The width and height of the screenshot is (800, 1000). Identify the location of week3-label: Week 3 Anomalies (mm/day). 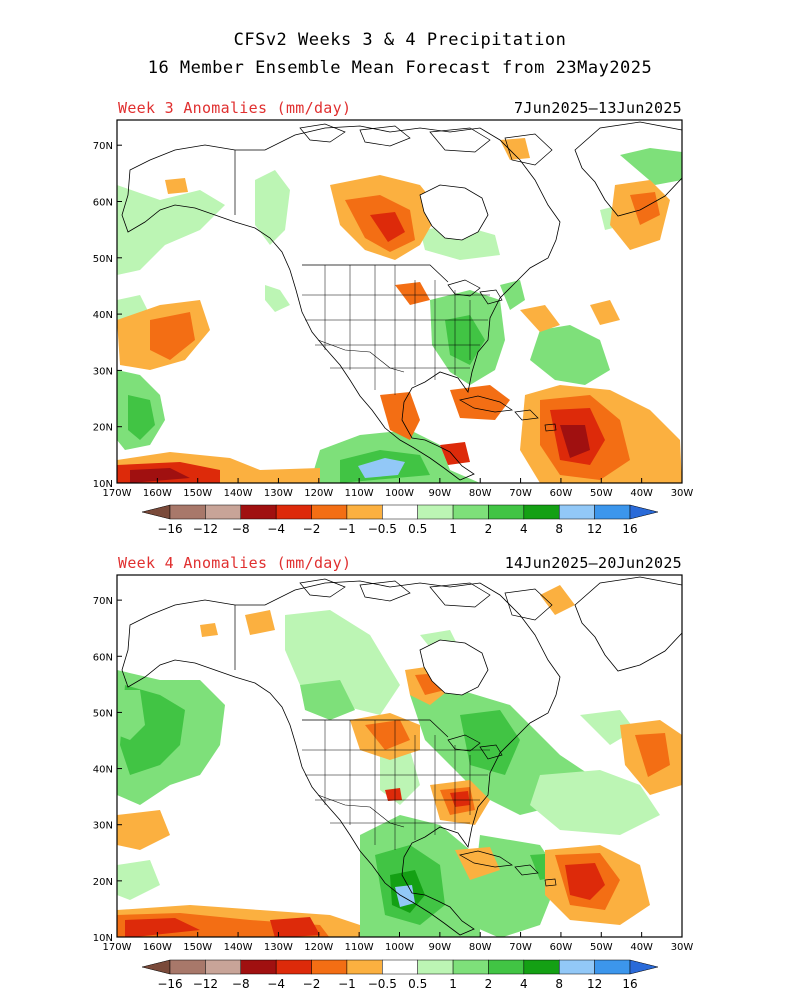
(235, 108).